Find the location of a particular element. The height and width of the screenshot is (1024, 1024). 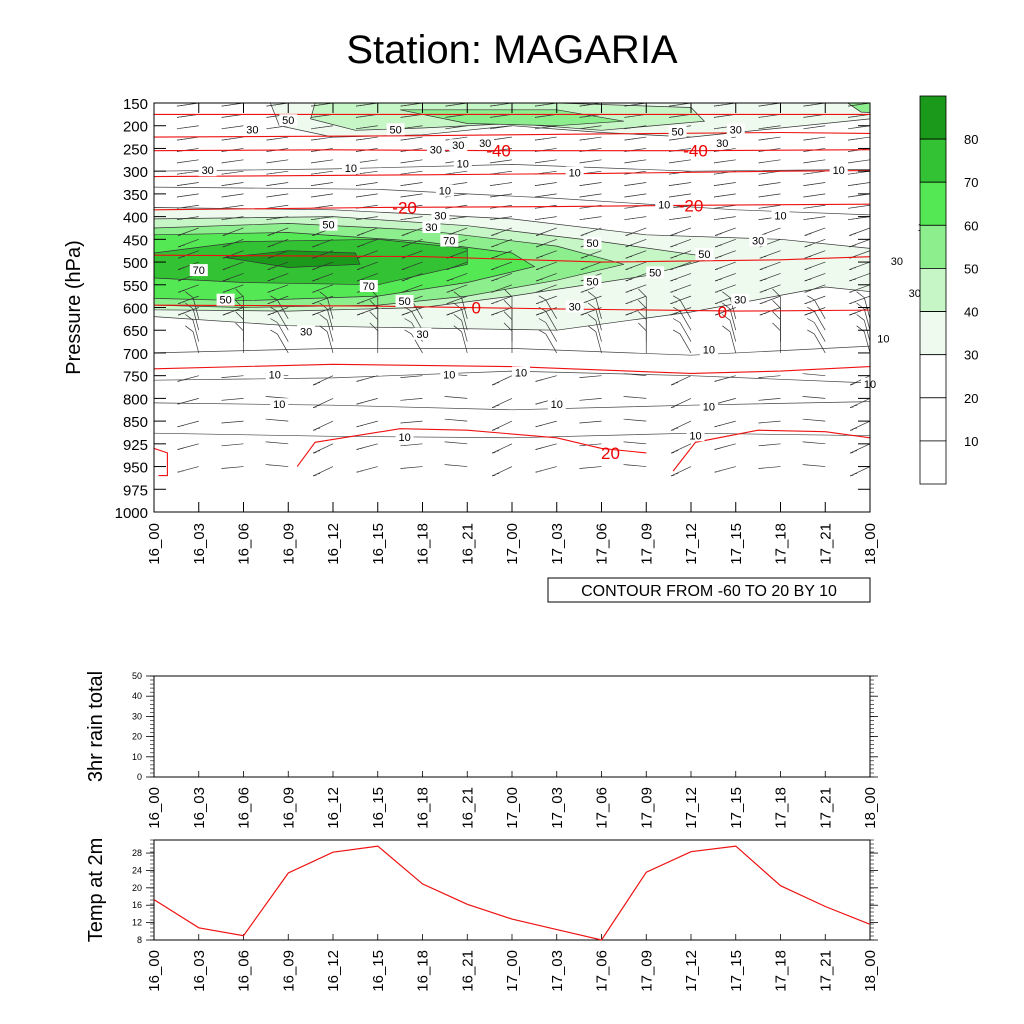

temp-panel-y-label: Temp at 2m is located at coordinates (96, 890).